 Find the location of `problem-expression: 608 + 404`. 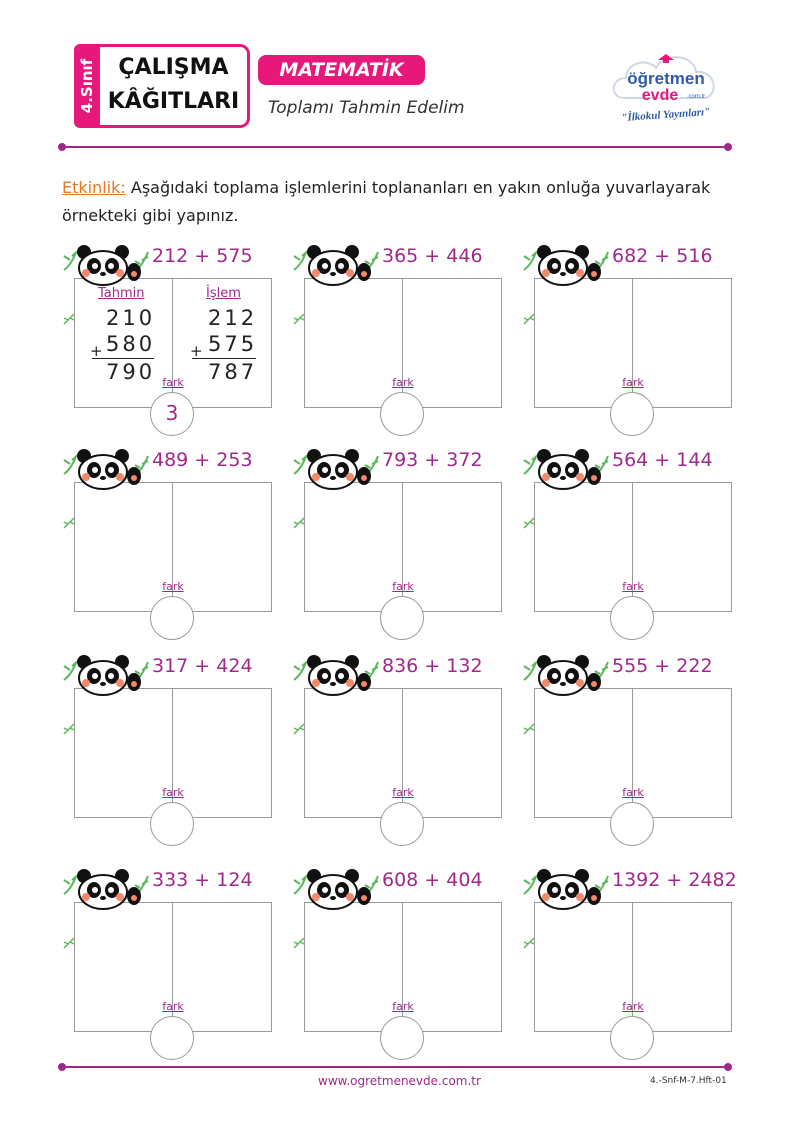

problem-expression: 608 + 404 is located at coordinates (432, 880).